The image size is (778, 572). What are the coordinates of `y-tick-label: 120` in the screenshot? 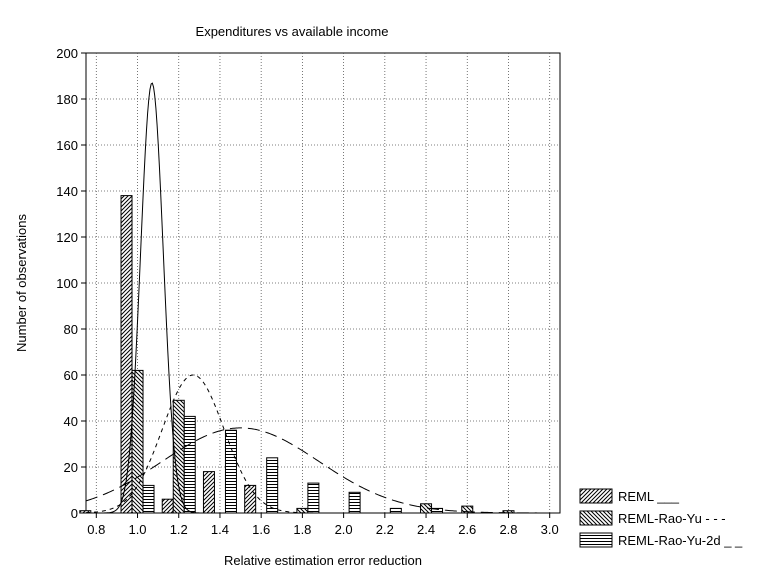 It's located at (67, 237).